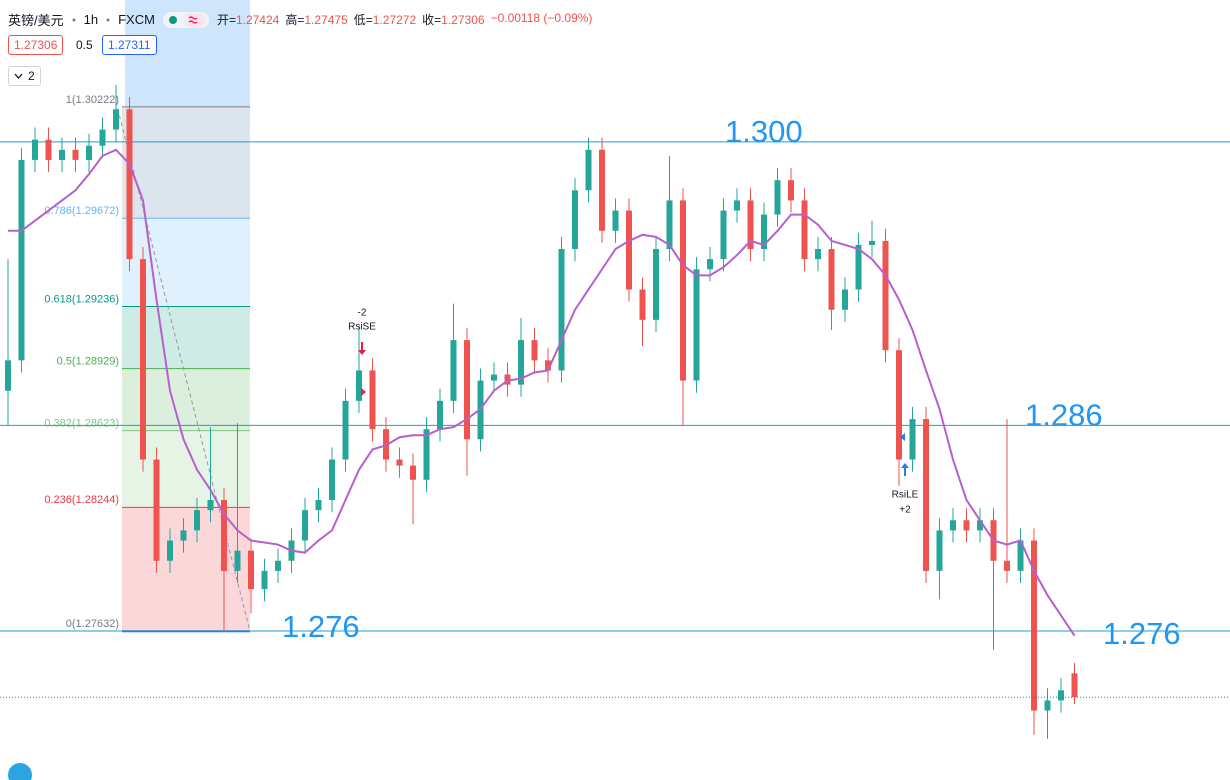 Image resolution: width=1230 pixels, height=780 pixels. What do you see at coordinates (432, 20) in the screenshot?
I see `ohlc-label: 收=` at bounding box center [432, 20].